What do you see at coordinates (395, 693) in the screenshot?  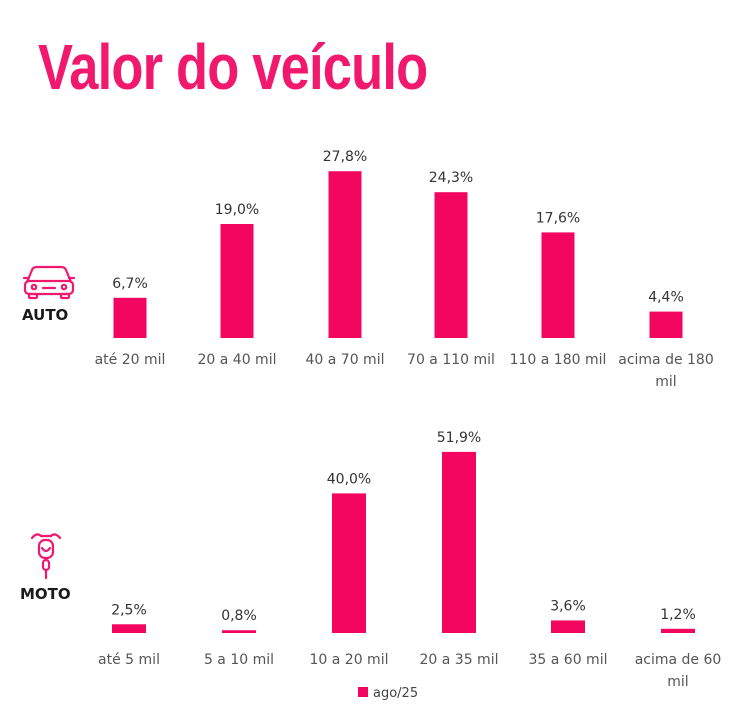 I see `legend-label: ago/25` at bounding box center [395, 693].